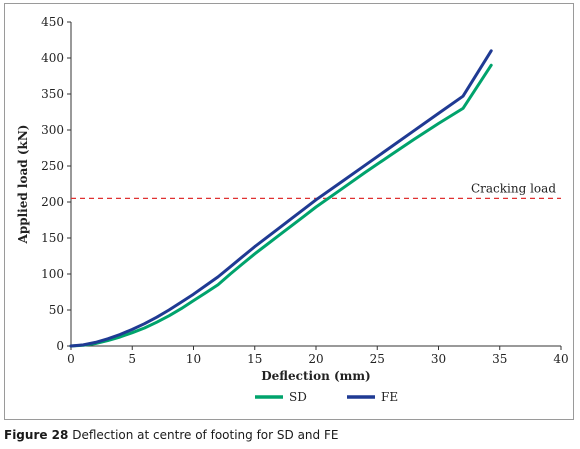 Image resolution: width=580 pixels, height=449 pixels. What do you see at coordinates (52, 166) in the screenshot?
I see `y-tick-label: 250` at bounding box center [52, 166].